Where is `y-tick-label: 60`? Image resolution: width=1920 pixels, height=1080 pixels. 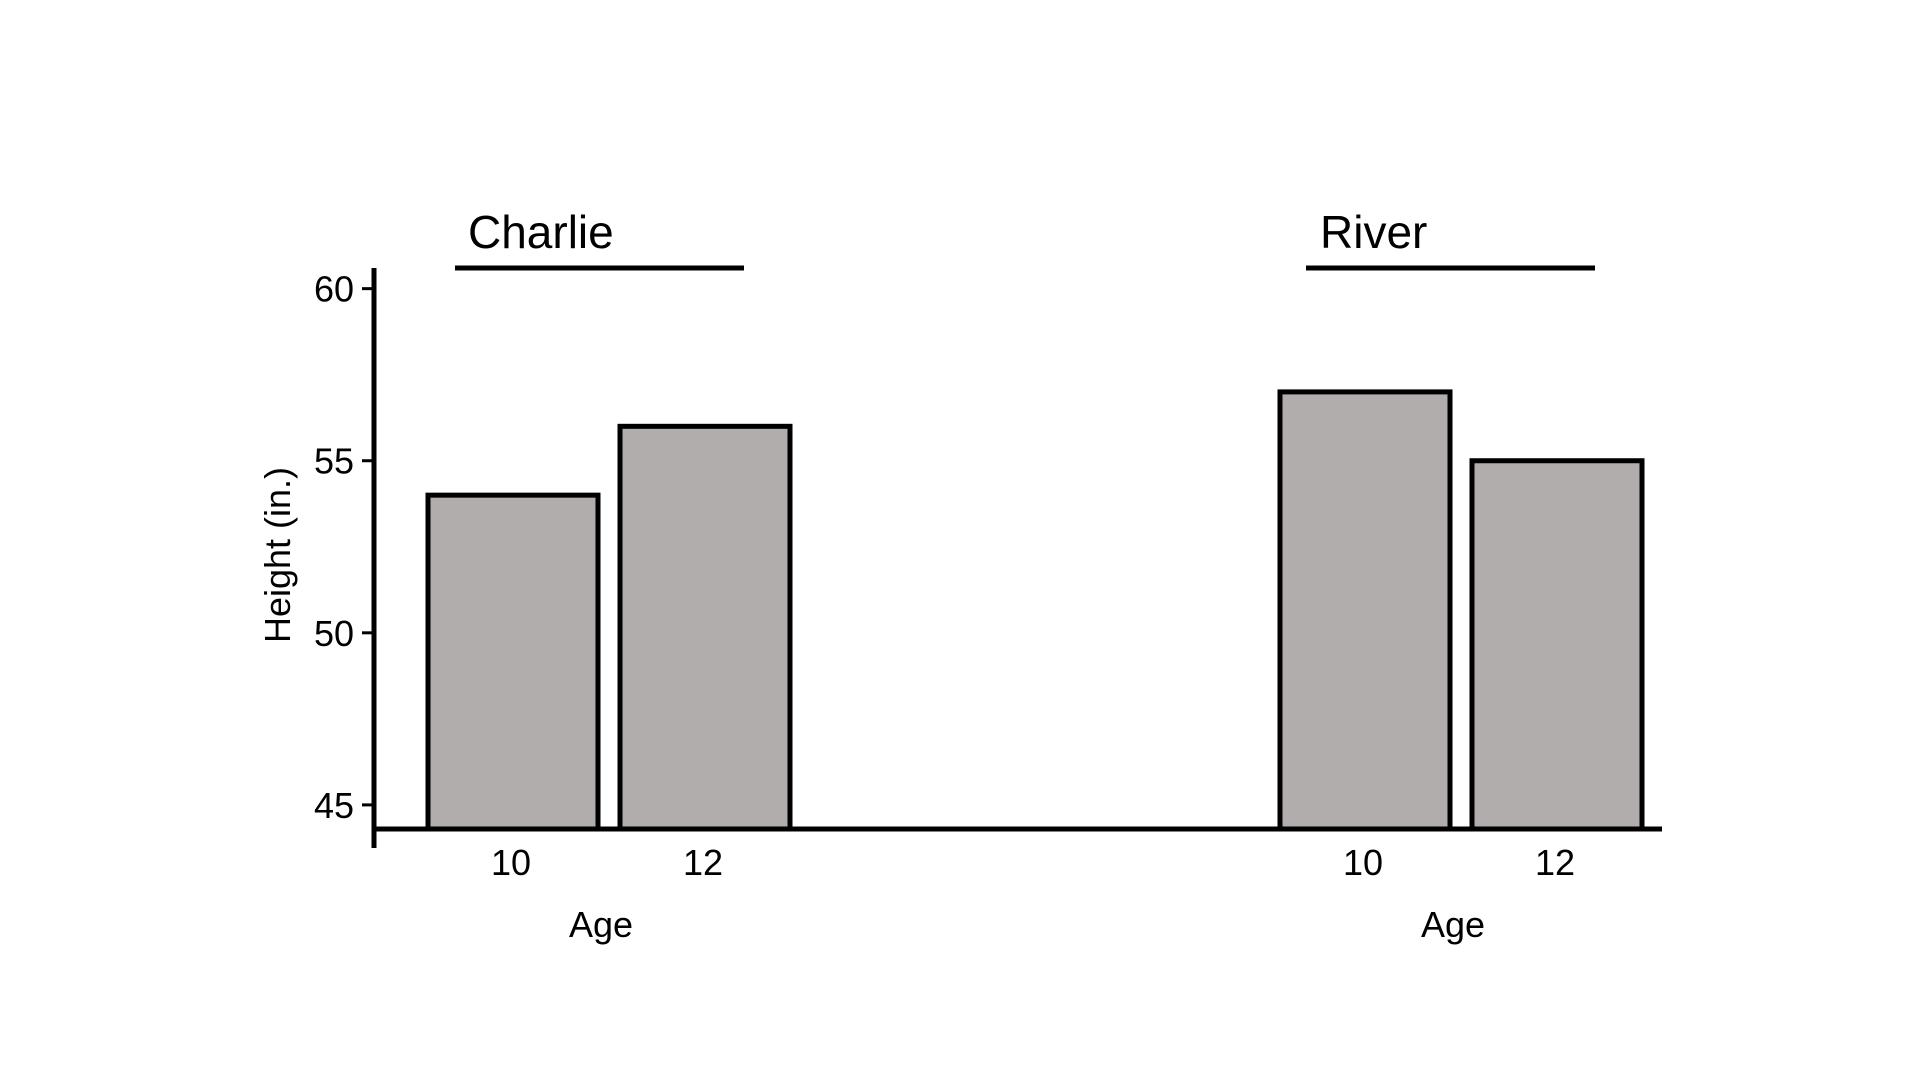
y-tick-label: 60 is located at coordinates (334, 289).